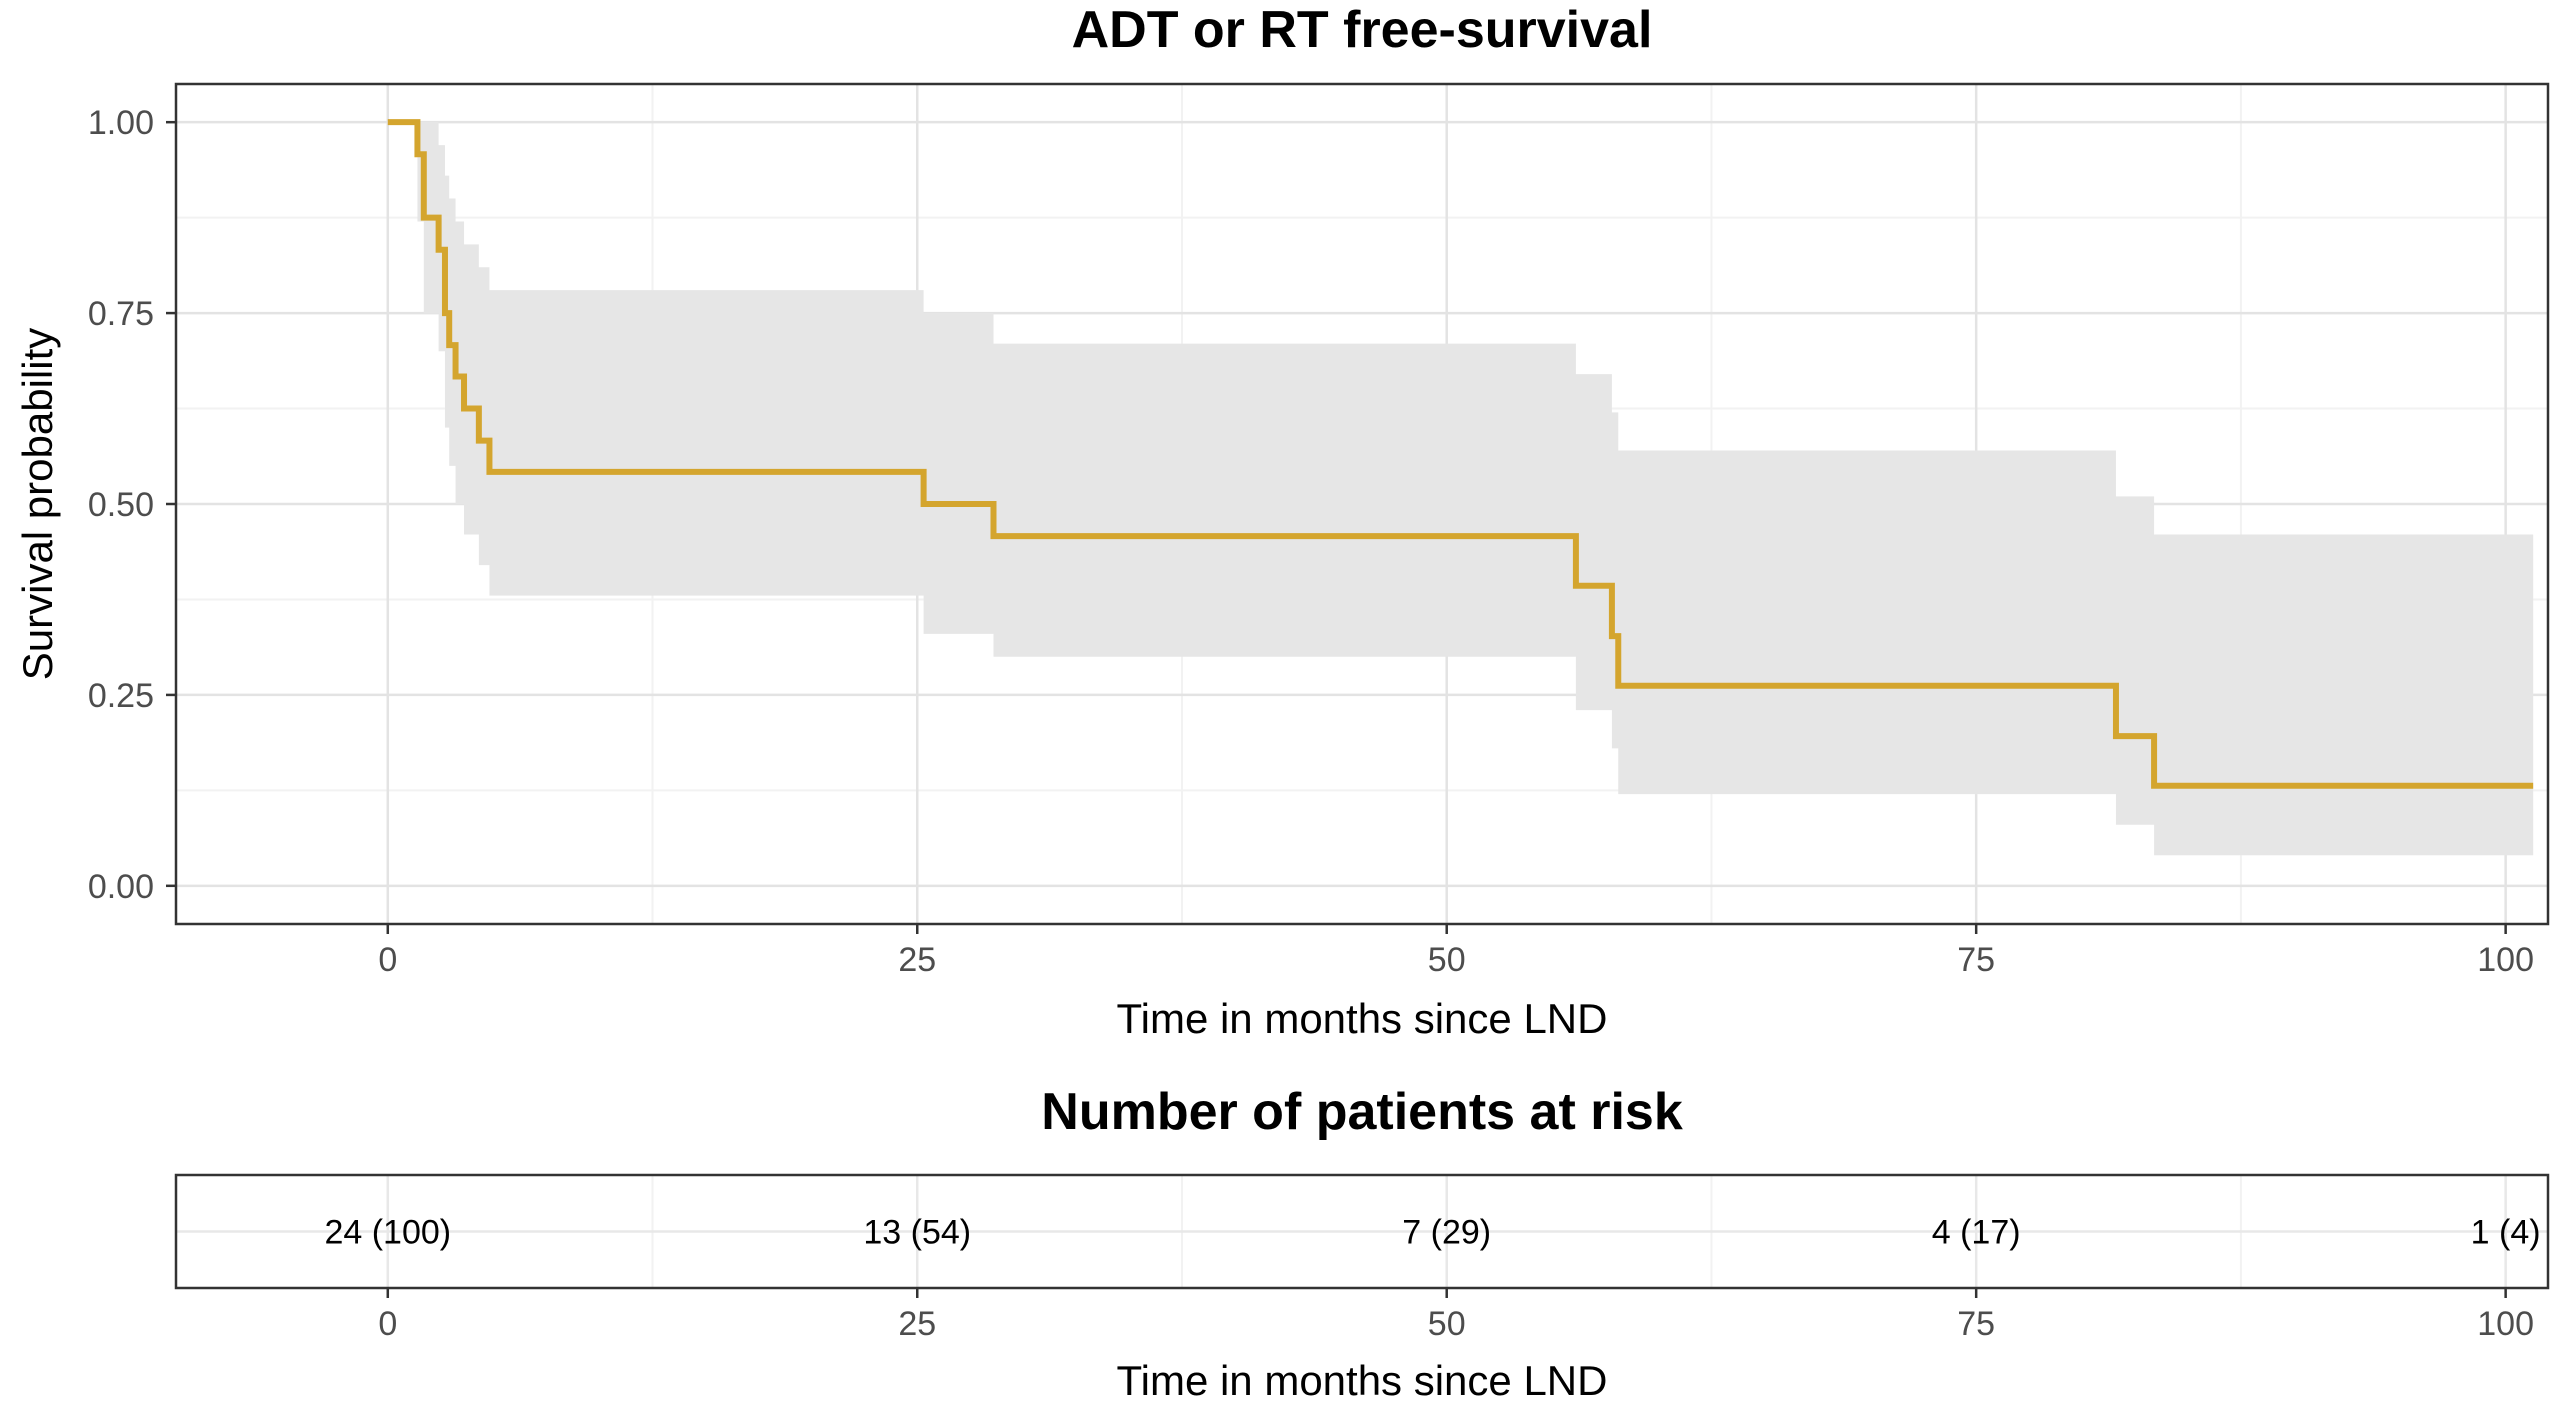 Image resolution: width=2559 pixels, height=1409 pixels. What do you see at coordinates (121, 314) in the screenshot?
I see `y-tick-label: 0.75` at bounding box center [121, 314].